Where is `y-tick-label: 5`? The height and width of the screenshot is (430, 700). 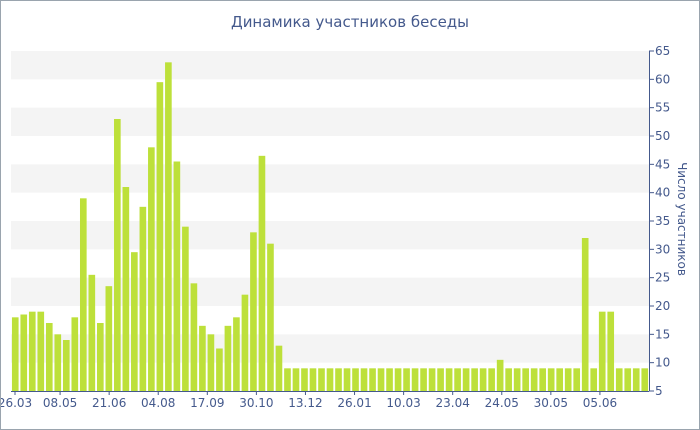
y-tick-label: 5 is located at coordinates (659, 391).